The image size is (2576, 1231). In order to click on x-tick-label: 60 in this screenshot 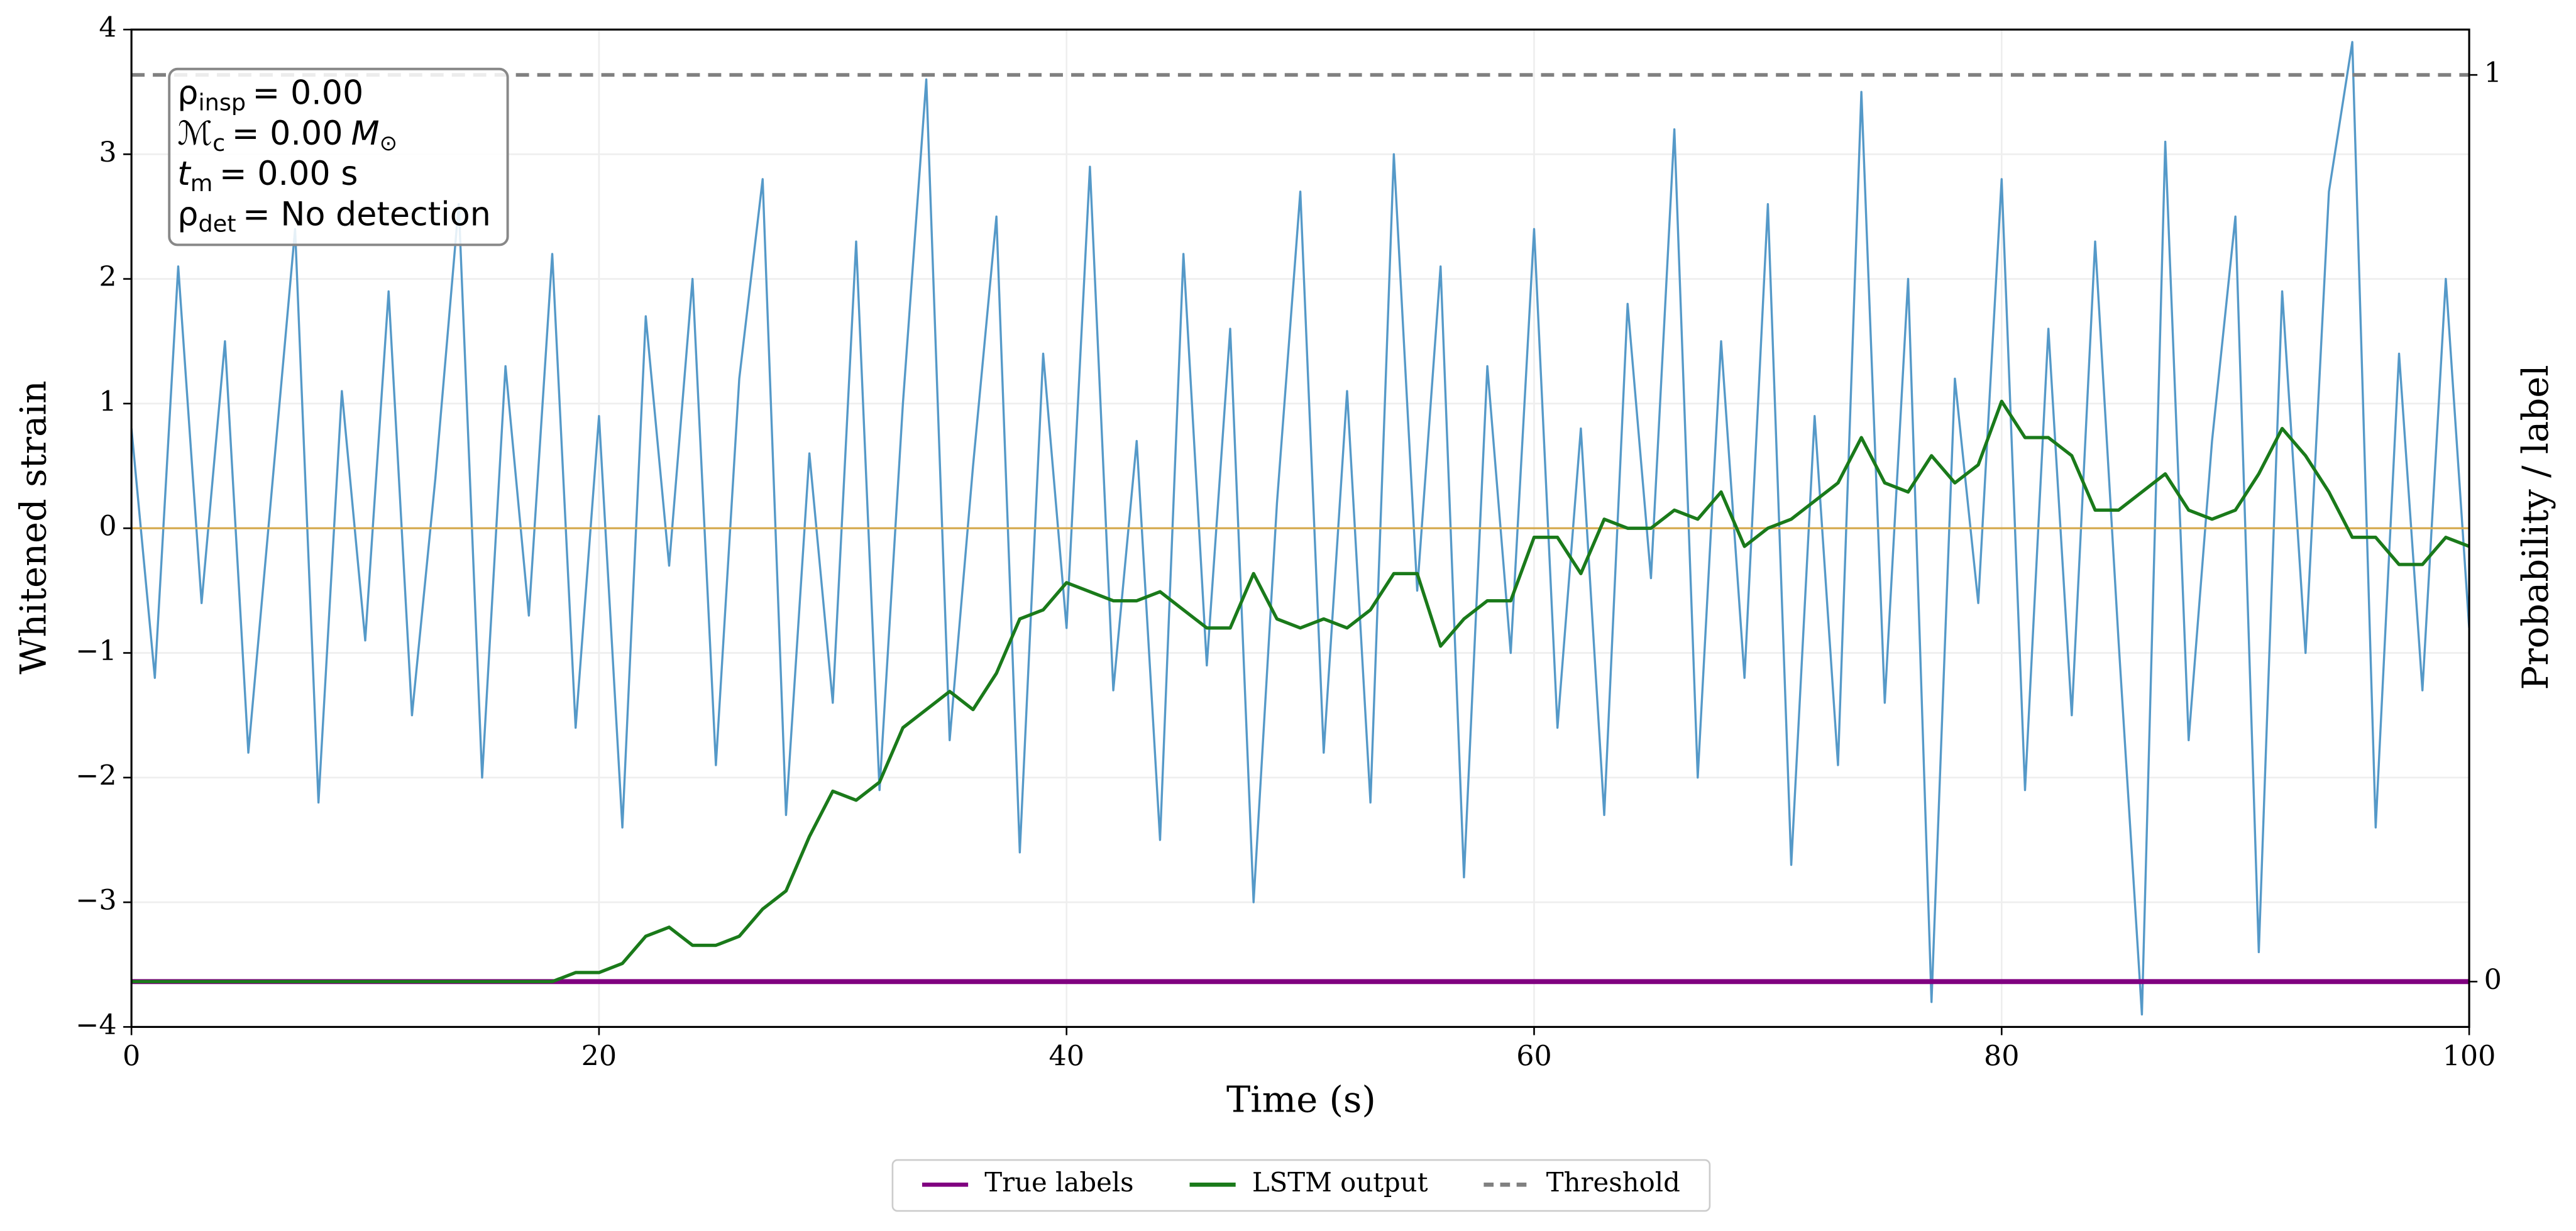, I will do `click(1534, 1057)`.